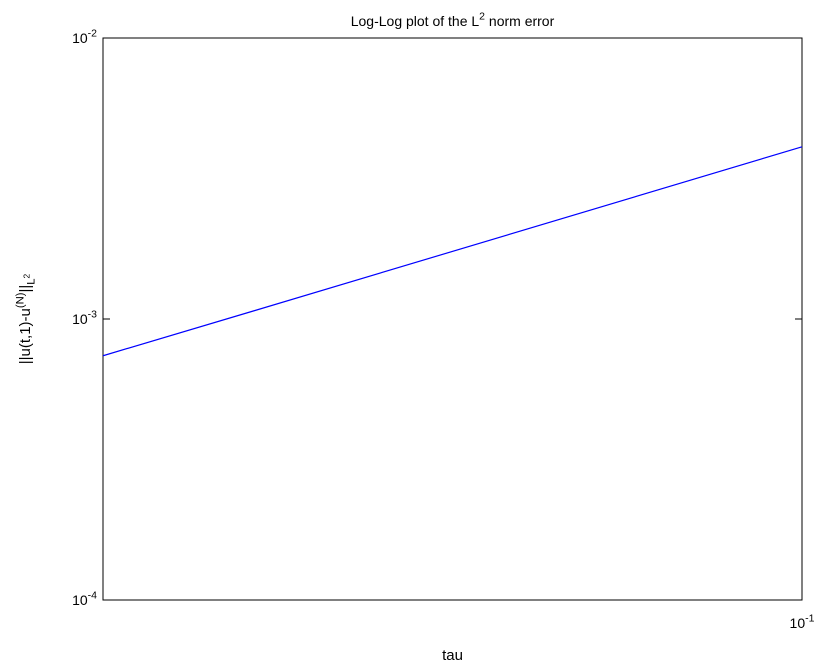  What do you see at coordinates (25, 318) in the screenshot?
I see `y-axis-label: ||u(t,1)-u(N)||L2` at bounding box center [25, 318].